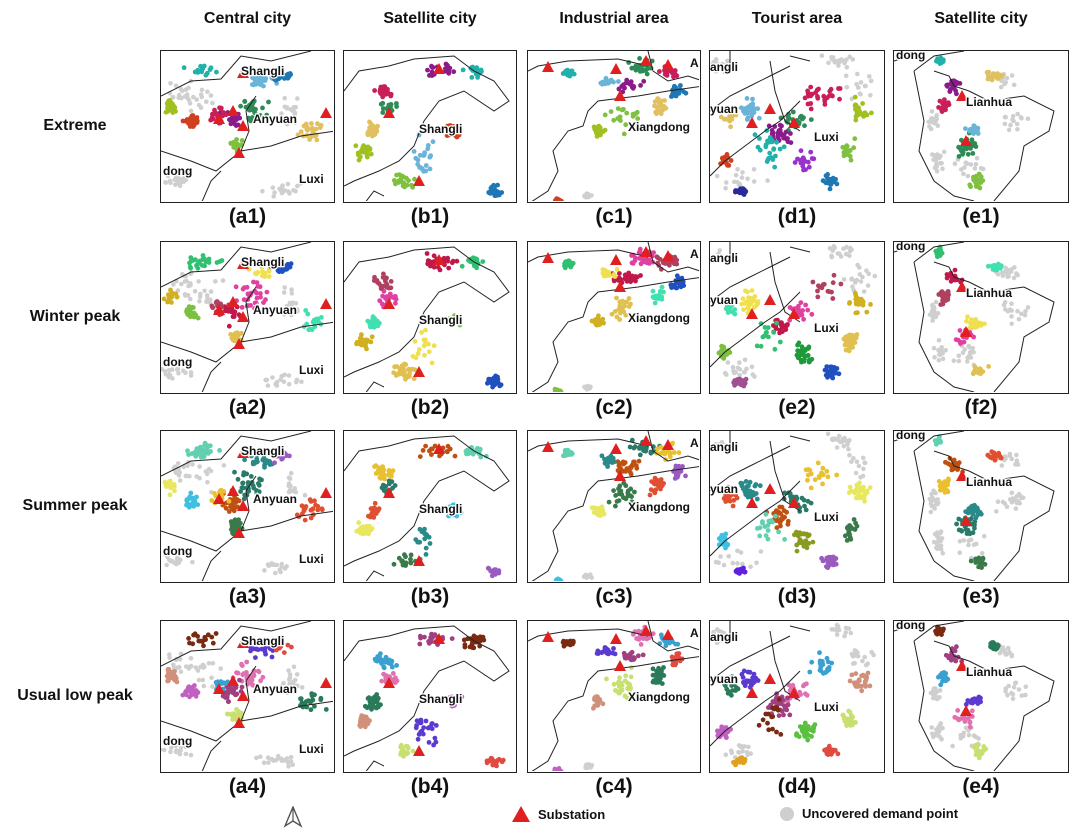  Describe the element at coordinates (659, 127) in the screenshot. I see `place-label-xiangdong: Xiangdong` at that location.